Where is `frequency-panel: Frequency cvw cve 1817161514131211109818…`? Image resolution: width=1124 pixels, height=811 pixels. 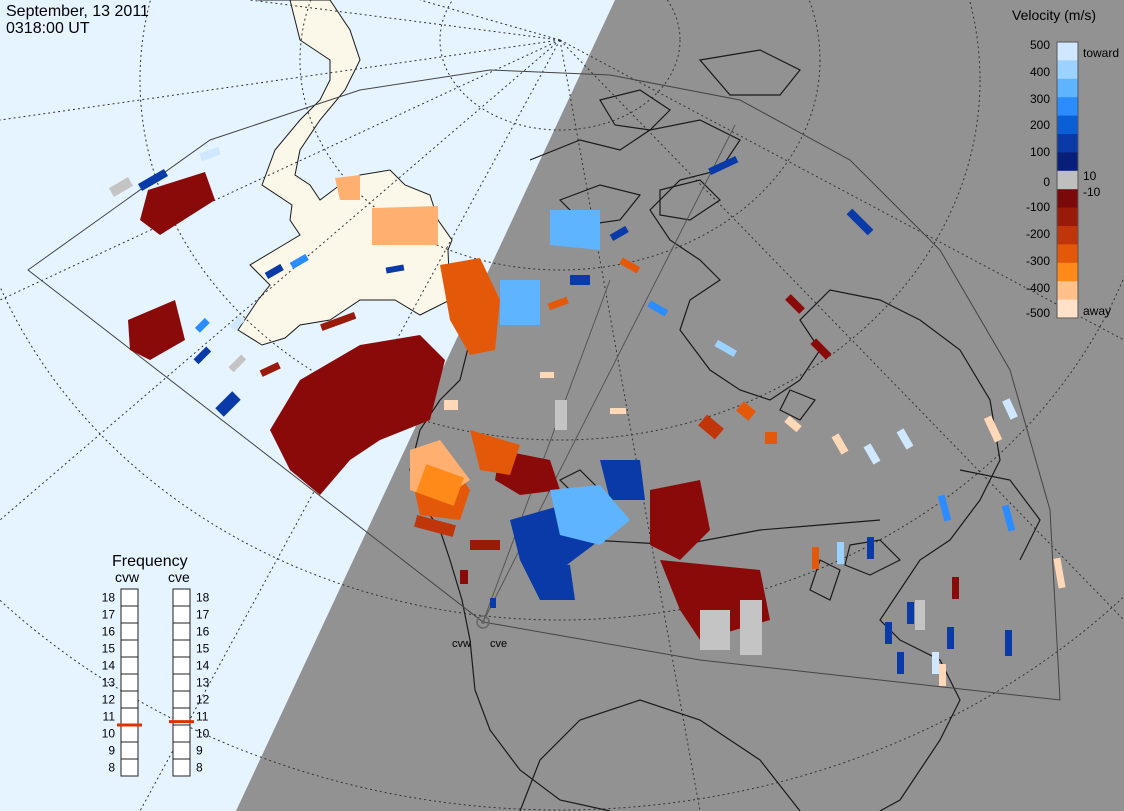
frequency-panel: Frequency cvw cve 1817161514131211109818… is located at coordinates (156, 665).